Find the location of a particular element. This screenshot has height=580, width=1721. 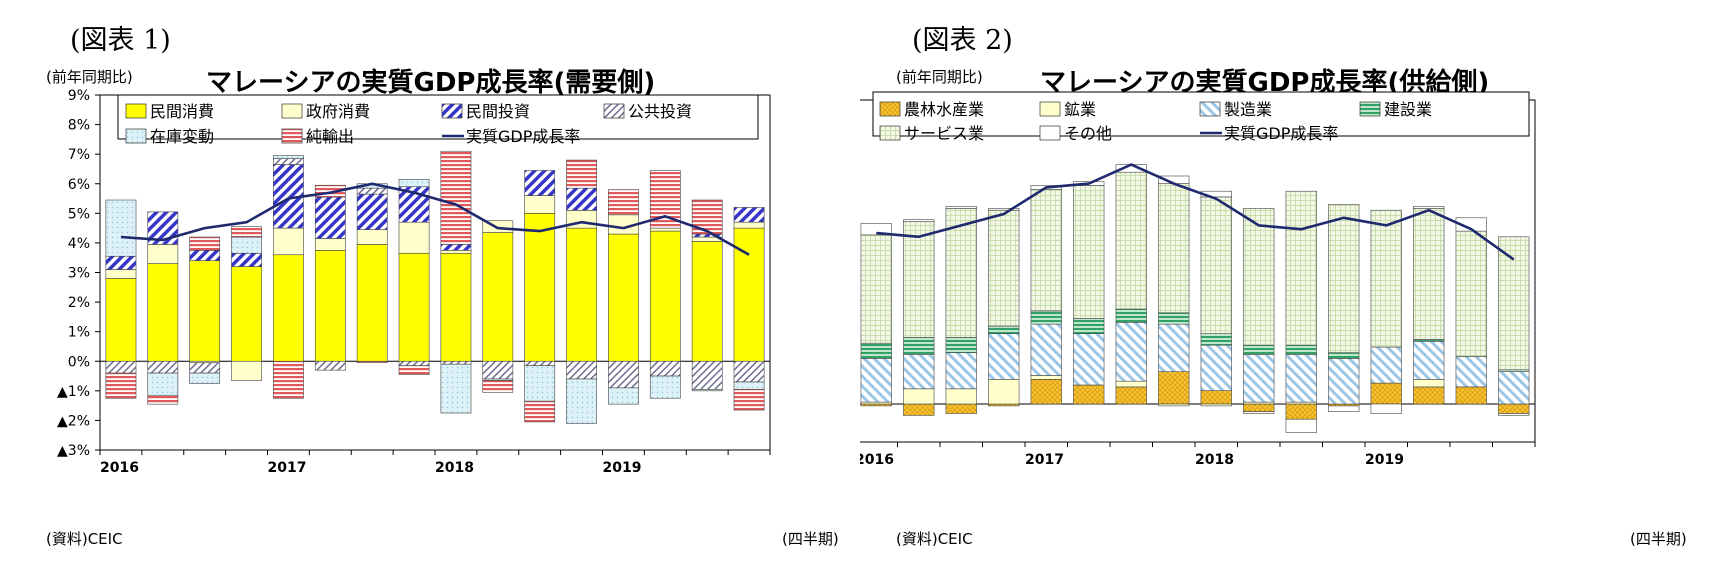

y-tick-label: 2% is located at coordinates (79, 303).